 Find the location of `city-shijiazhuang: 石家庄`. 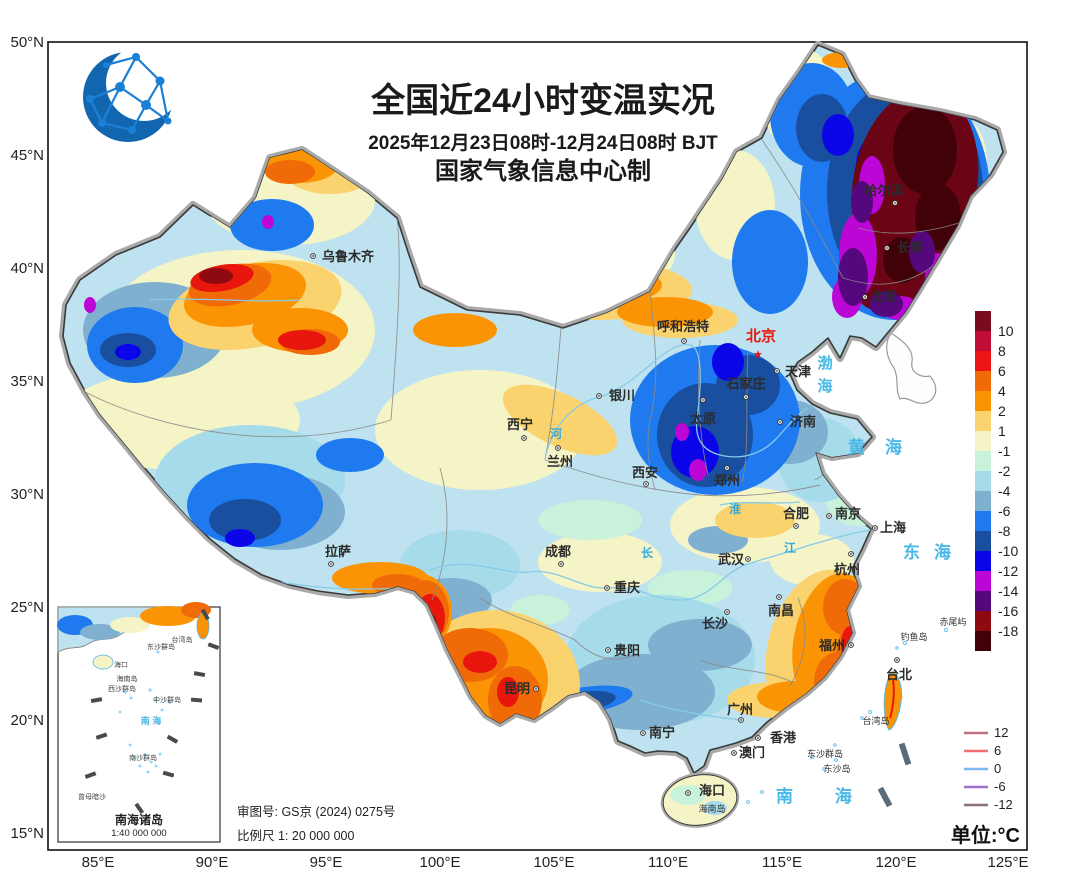

city-shijiazhuang: 石家庄 is located at coordinates (745, 388).